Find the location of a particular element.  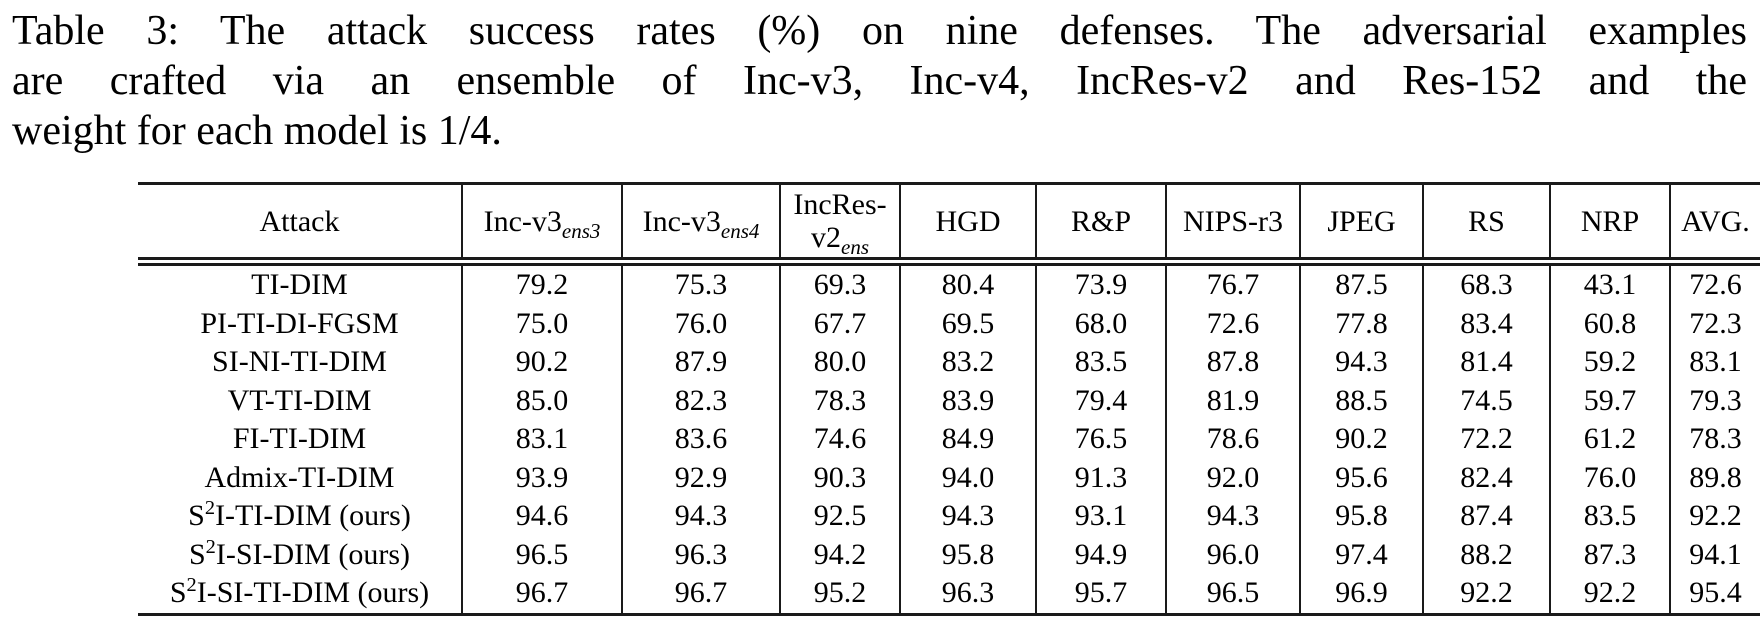

attack-name: Admix-TI-DIM is located at coordinates (300, 477).